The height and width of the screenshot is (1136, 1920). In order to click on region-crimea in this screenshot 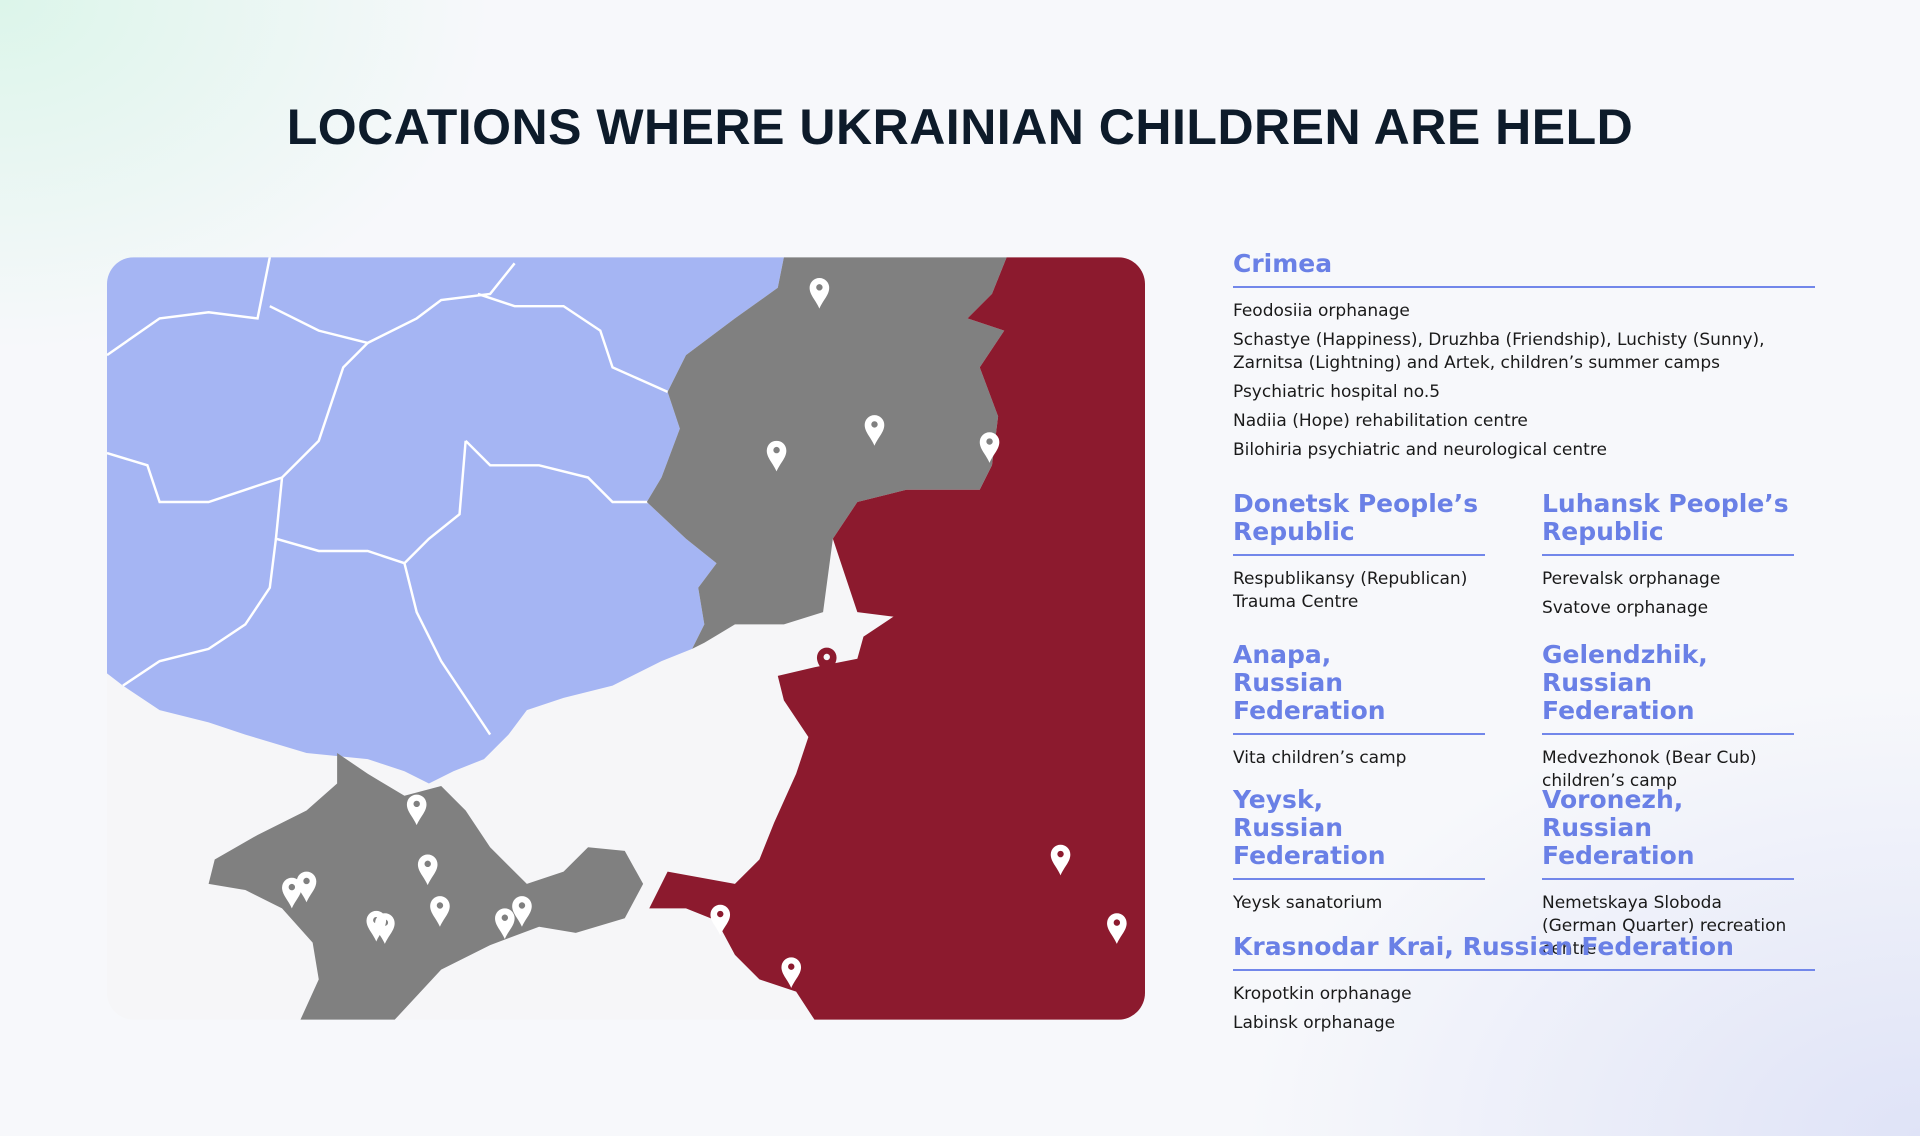, I will do `click(426, 886)`.